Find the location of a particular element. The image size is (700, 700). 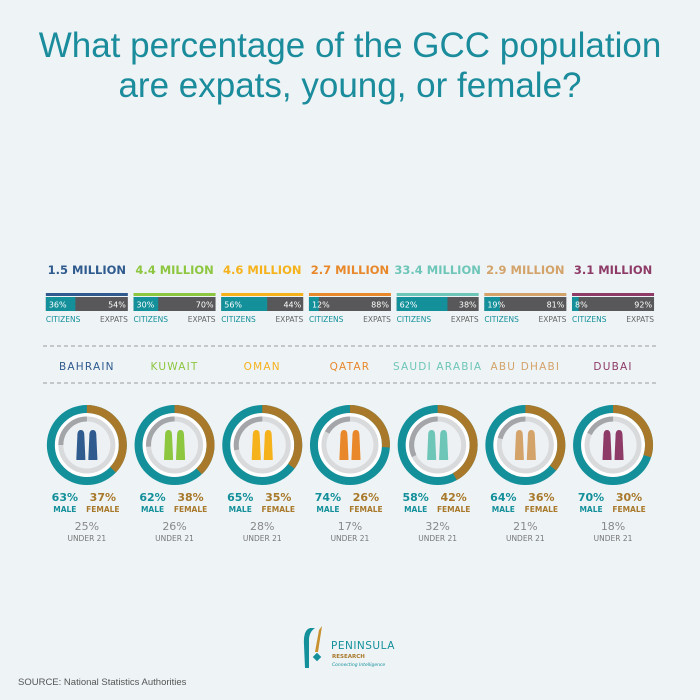

female-pct: 26% is located at coordinates (366, 497).